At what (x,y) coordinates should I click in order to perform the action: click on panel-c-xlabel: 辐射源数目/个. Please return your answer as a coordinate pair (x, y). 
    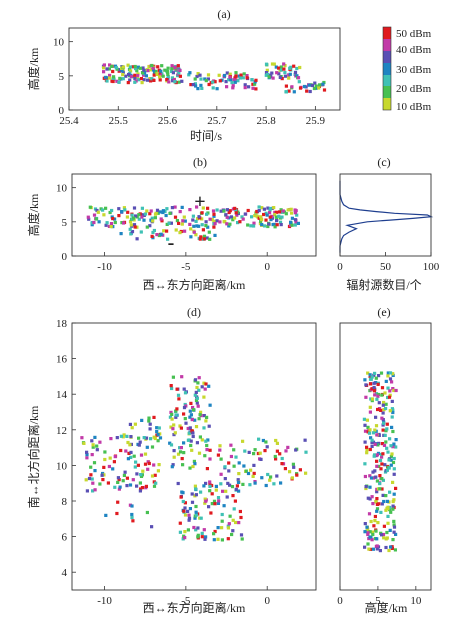
    Looking at the image, I should click on (383, 284).